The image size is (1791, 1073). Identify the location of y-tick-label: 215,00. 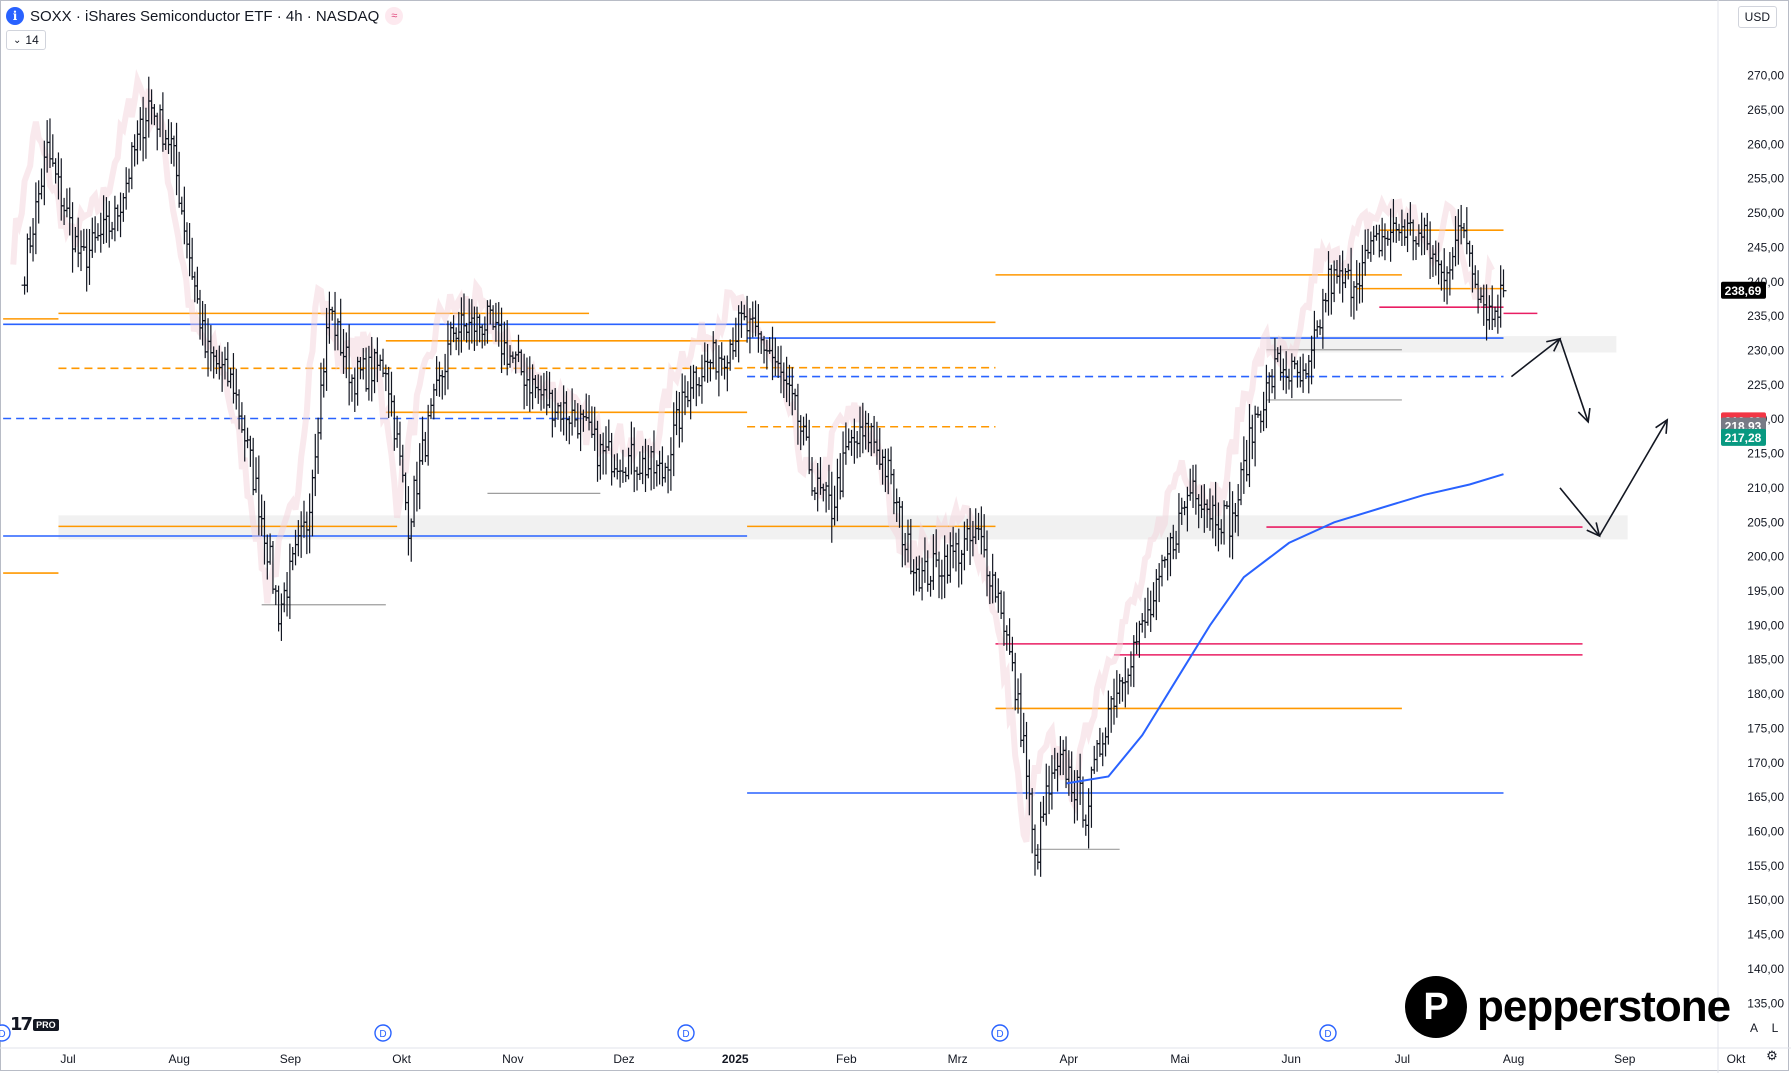
(1765, 454).